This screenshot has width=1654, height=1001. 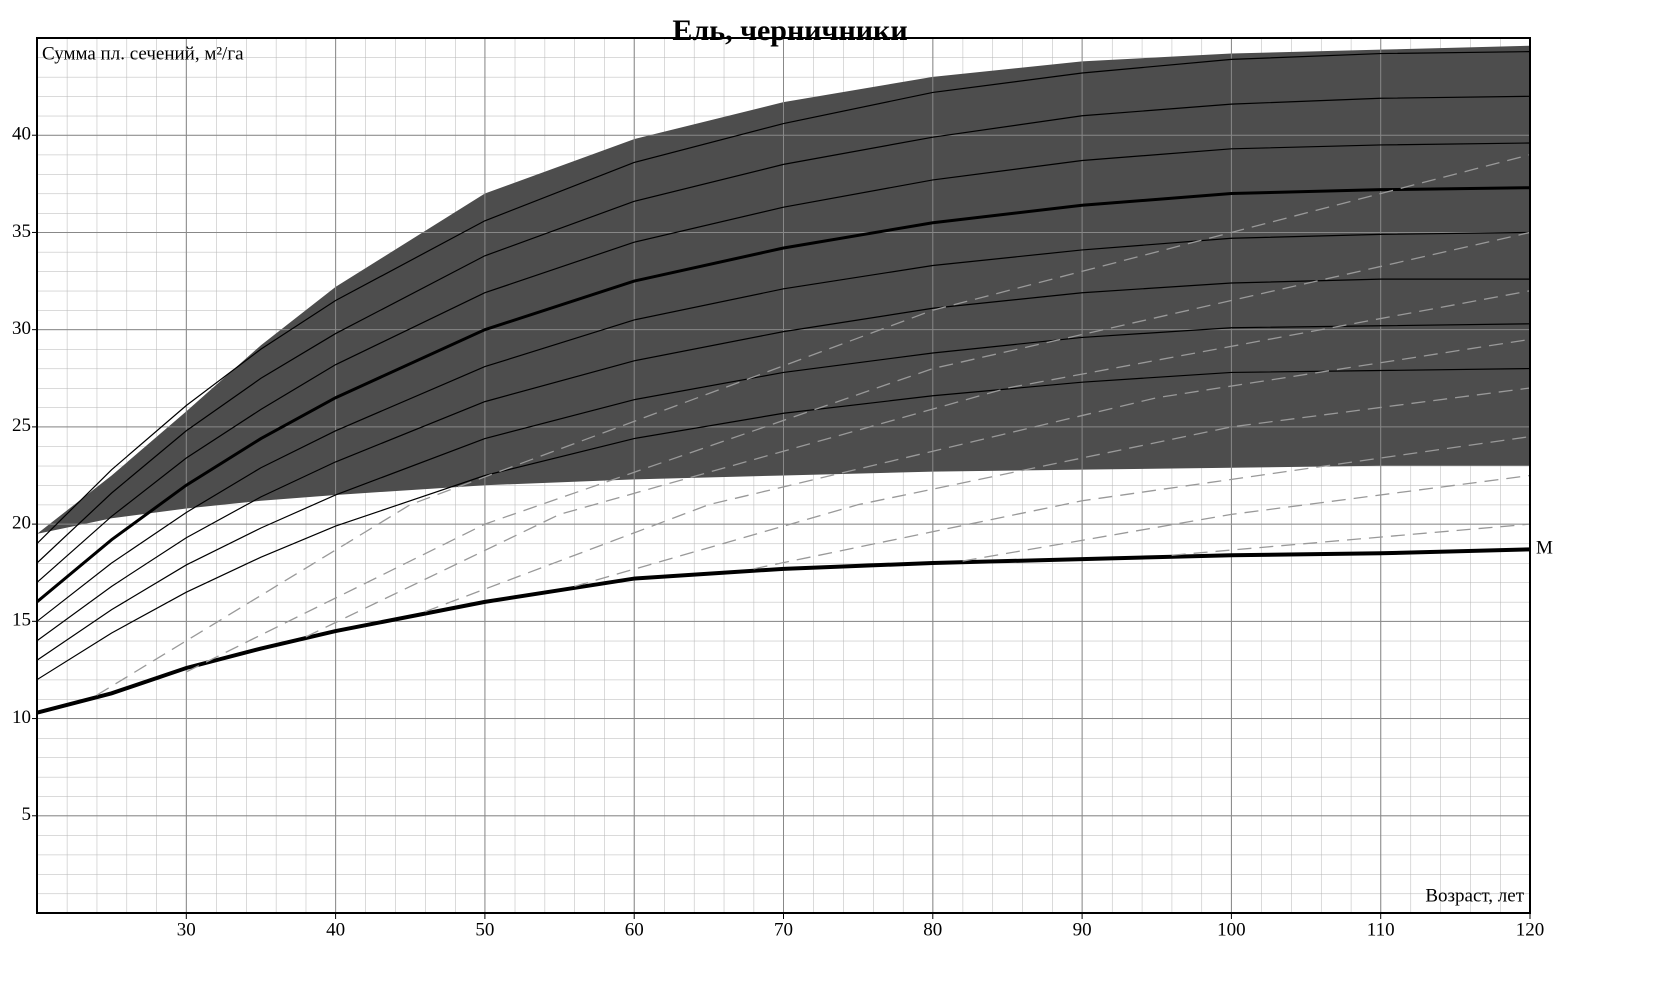 I want to click on chart-title: Ель, черничники, so click(x=789, y=30).